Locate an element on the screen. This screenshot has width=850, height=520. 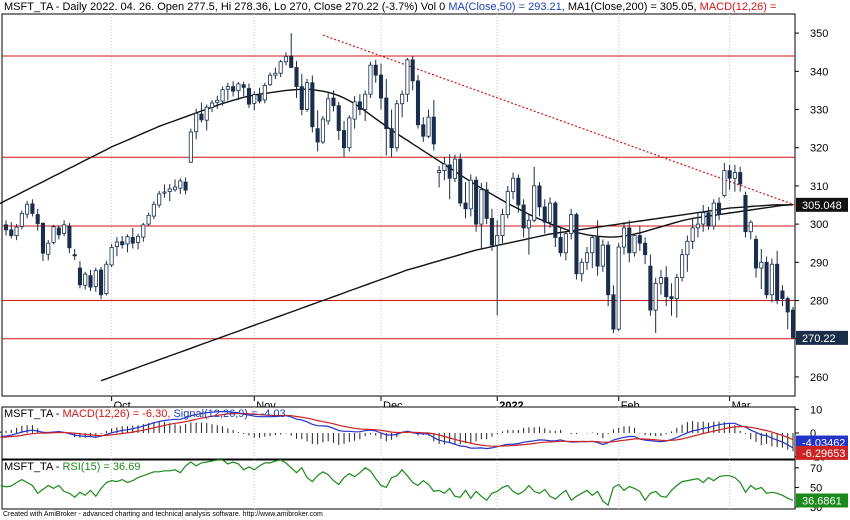
signal-legend: Signal(12,26,9) = -4.03 is located at coordinates (229, 414).